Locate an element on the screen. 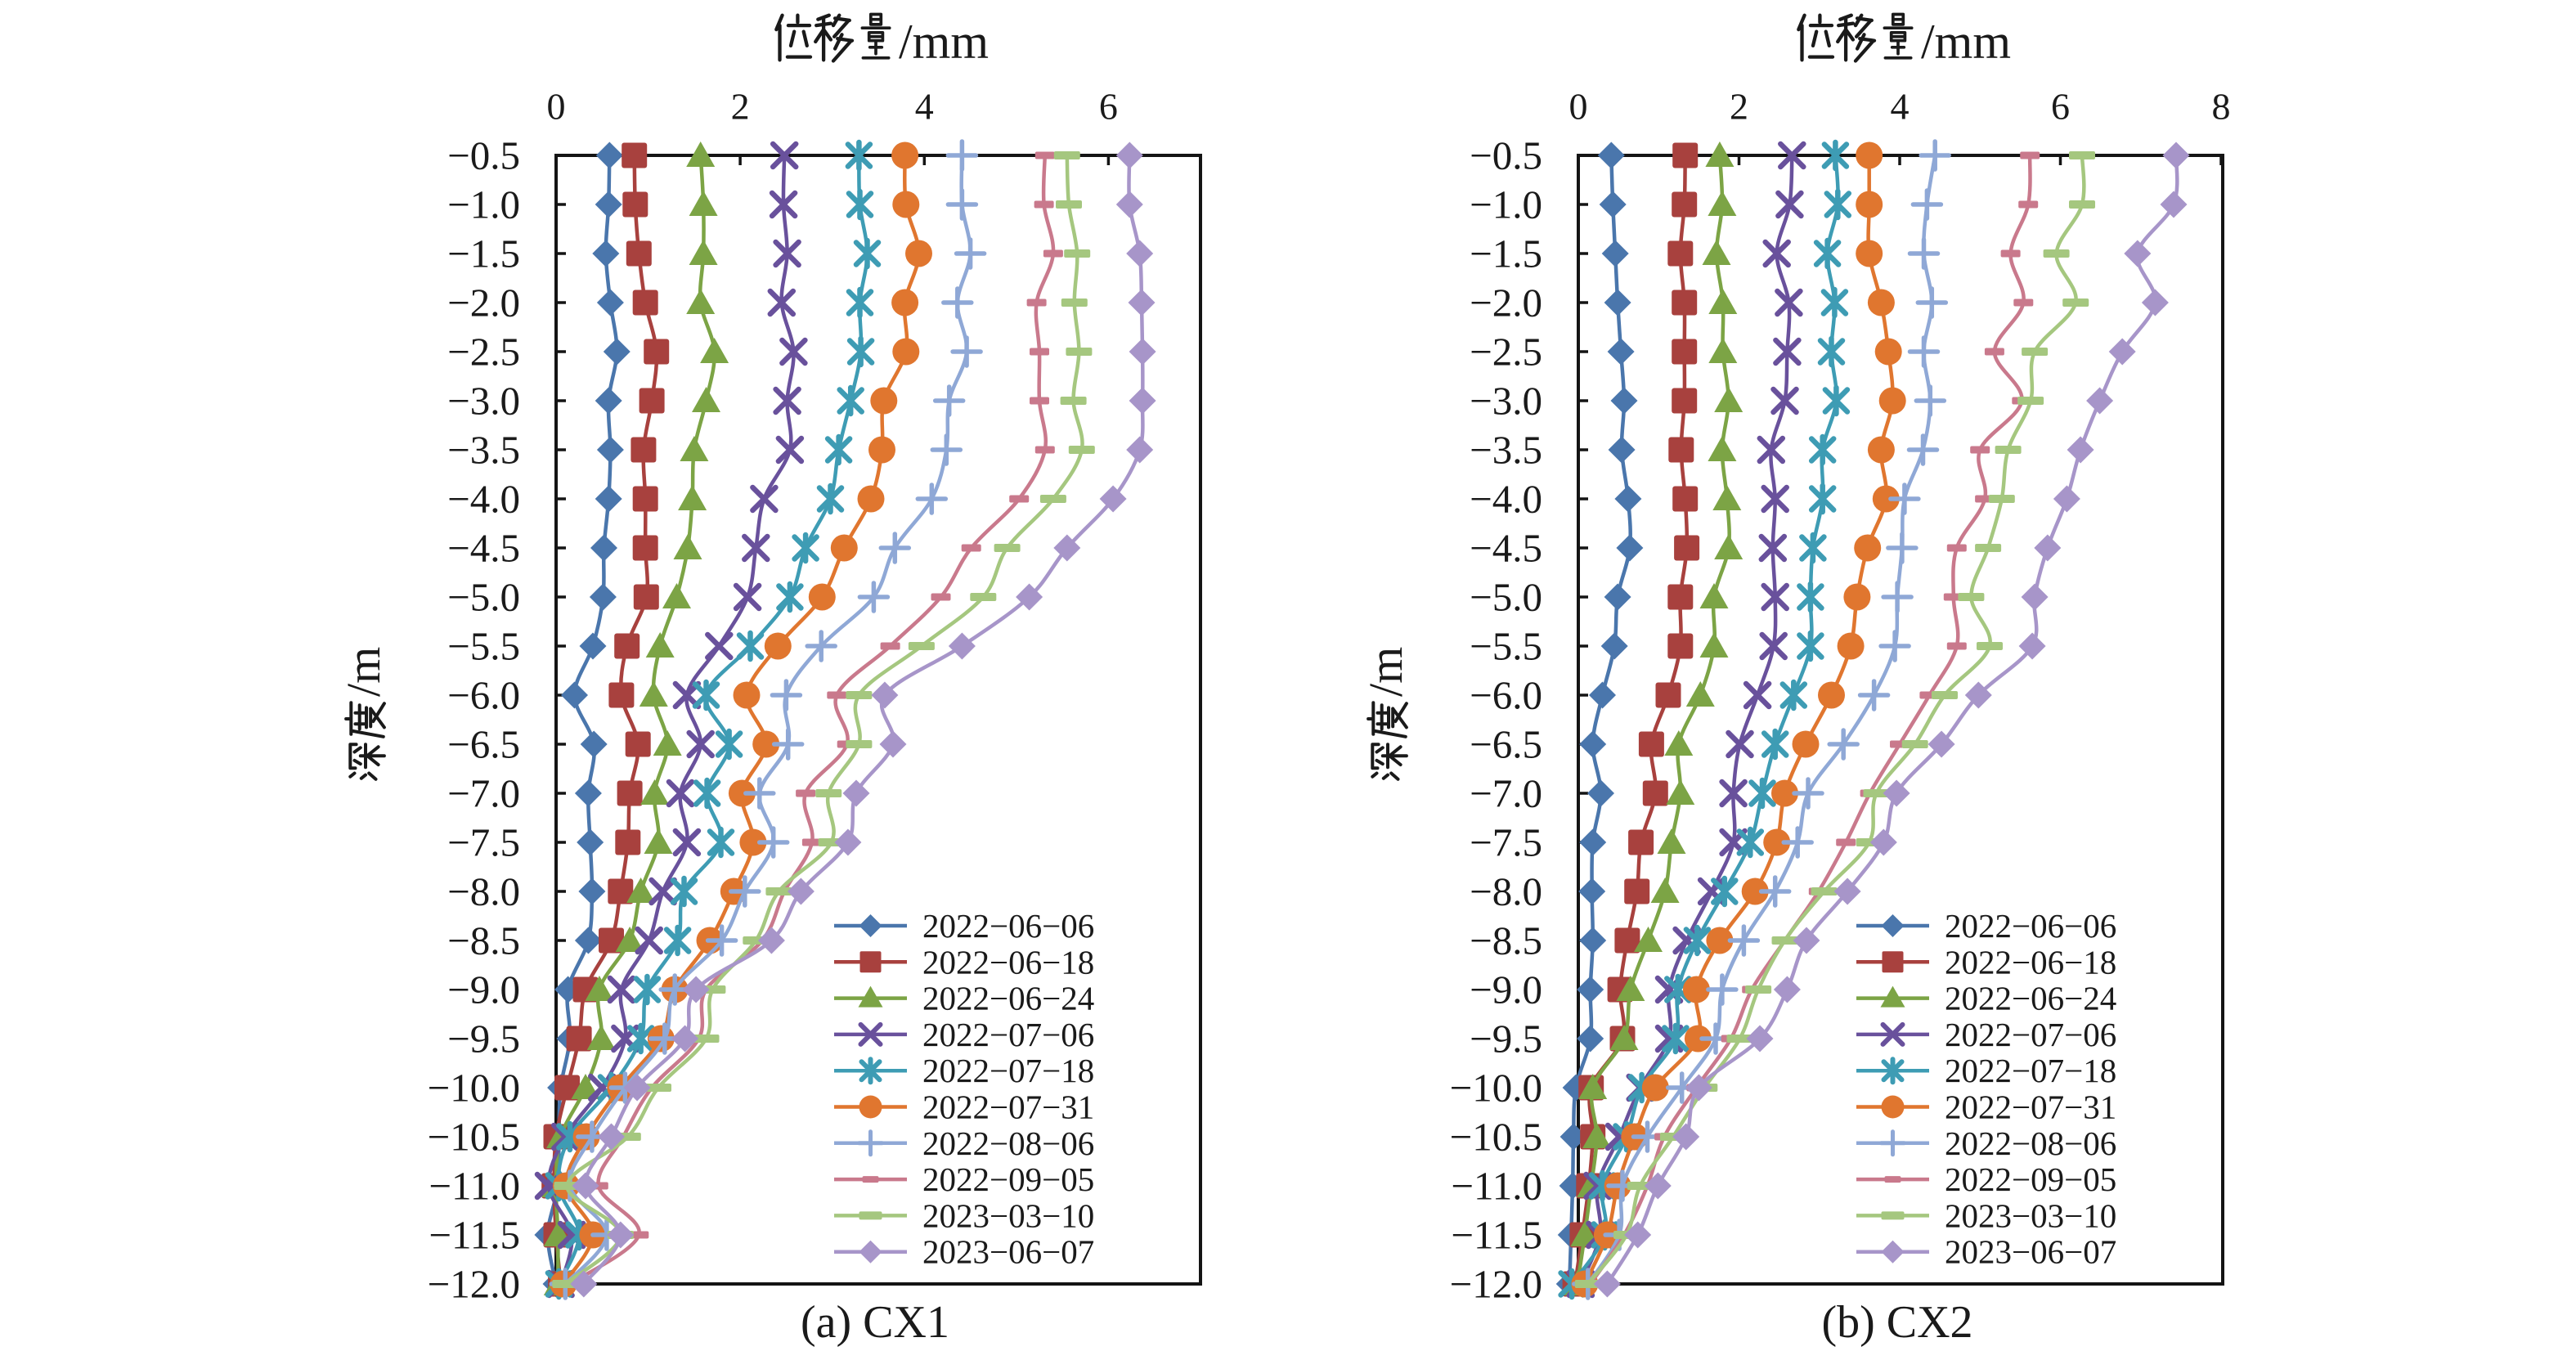 The height and width of the screenshot is (1360, 2576). svg-text: 8 is located at coordinates (2221, 107).